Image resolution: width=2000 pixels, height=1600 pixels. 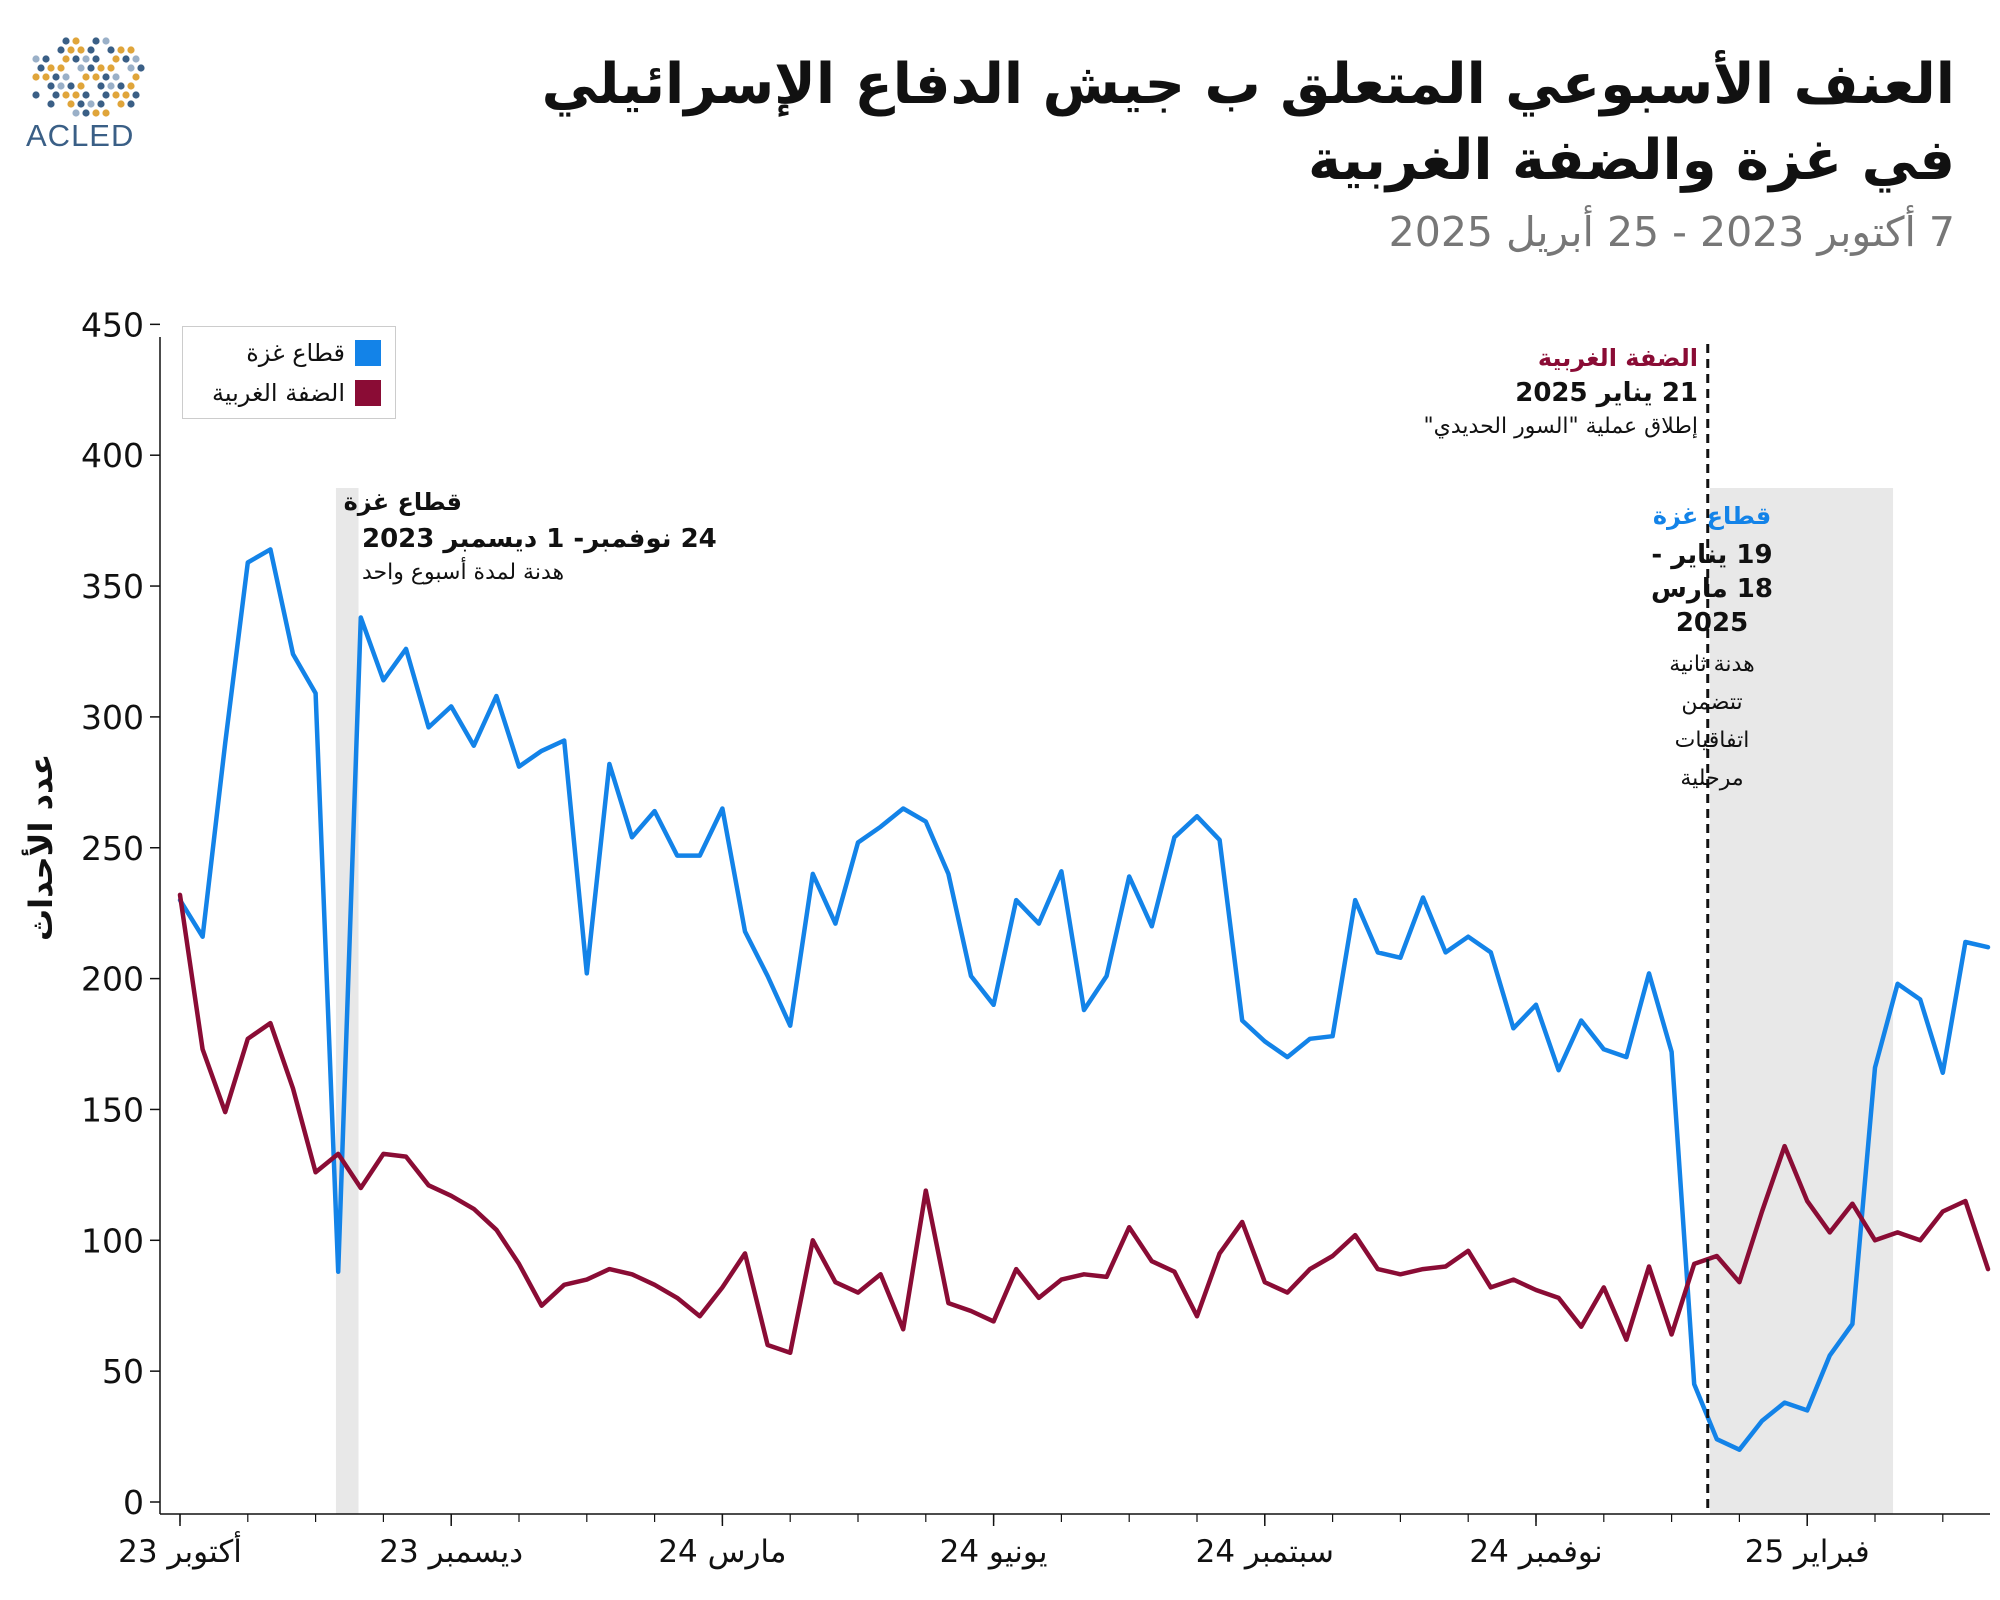 I want to click on annotation-truce1-date: 24 نوفمبر- 1 ديسمبر 2023, so click(x=539, y=539).